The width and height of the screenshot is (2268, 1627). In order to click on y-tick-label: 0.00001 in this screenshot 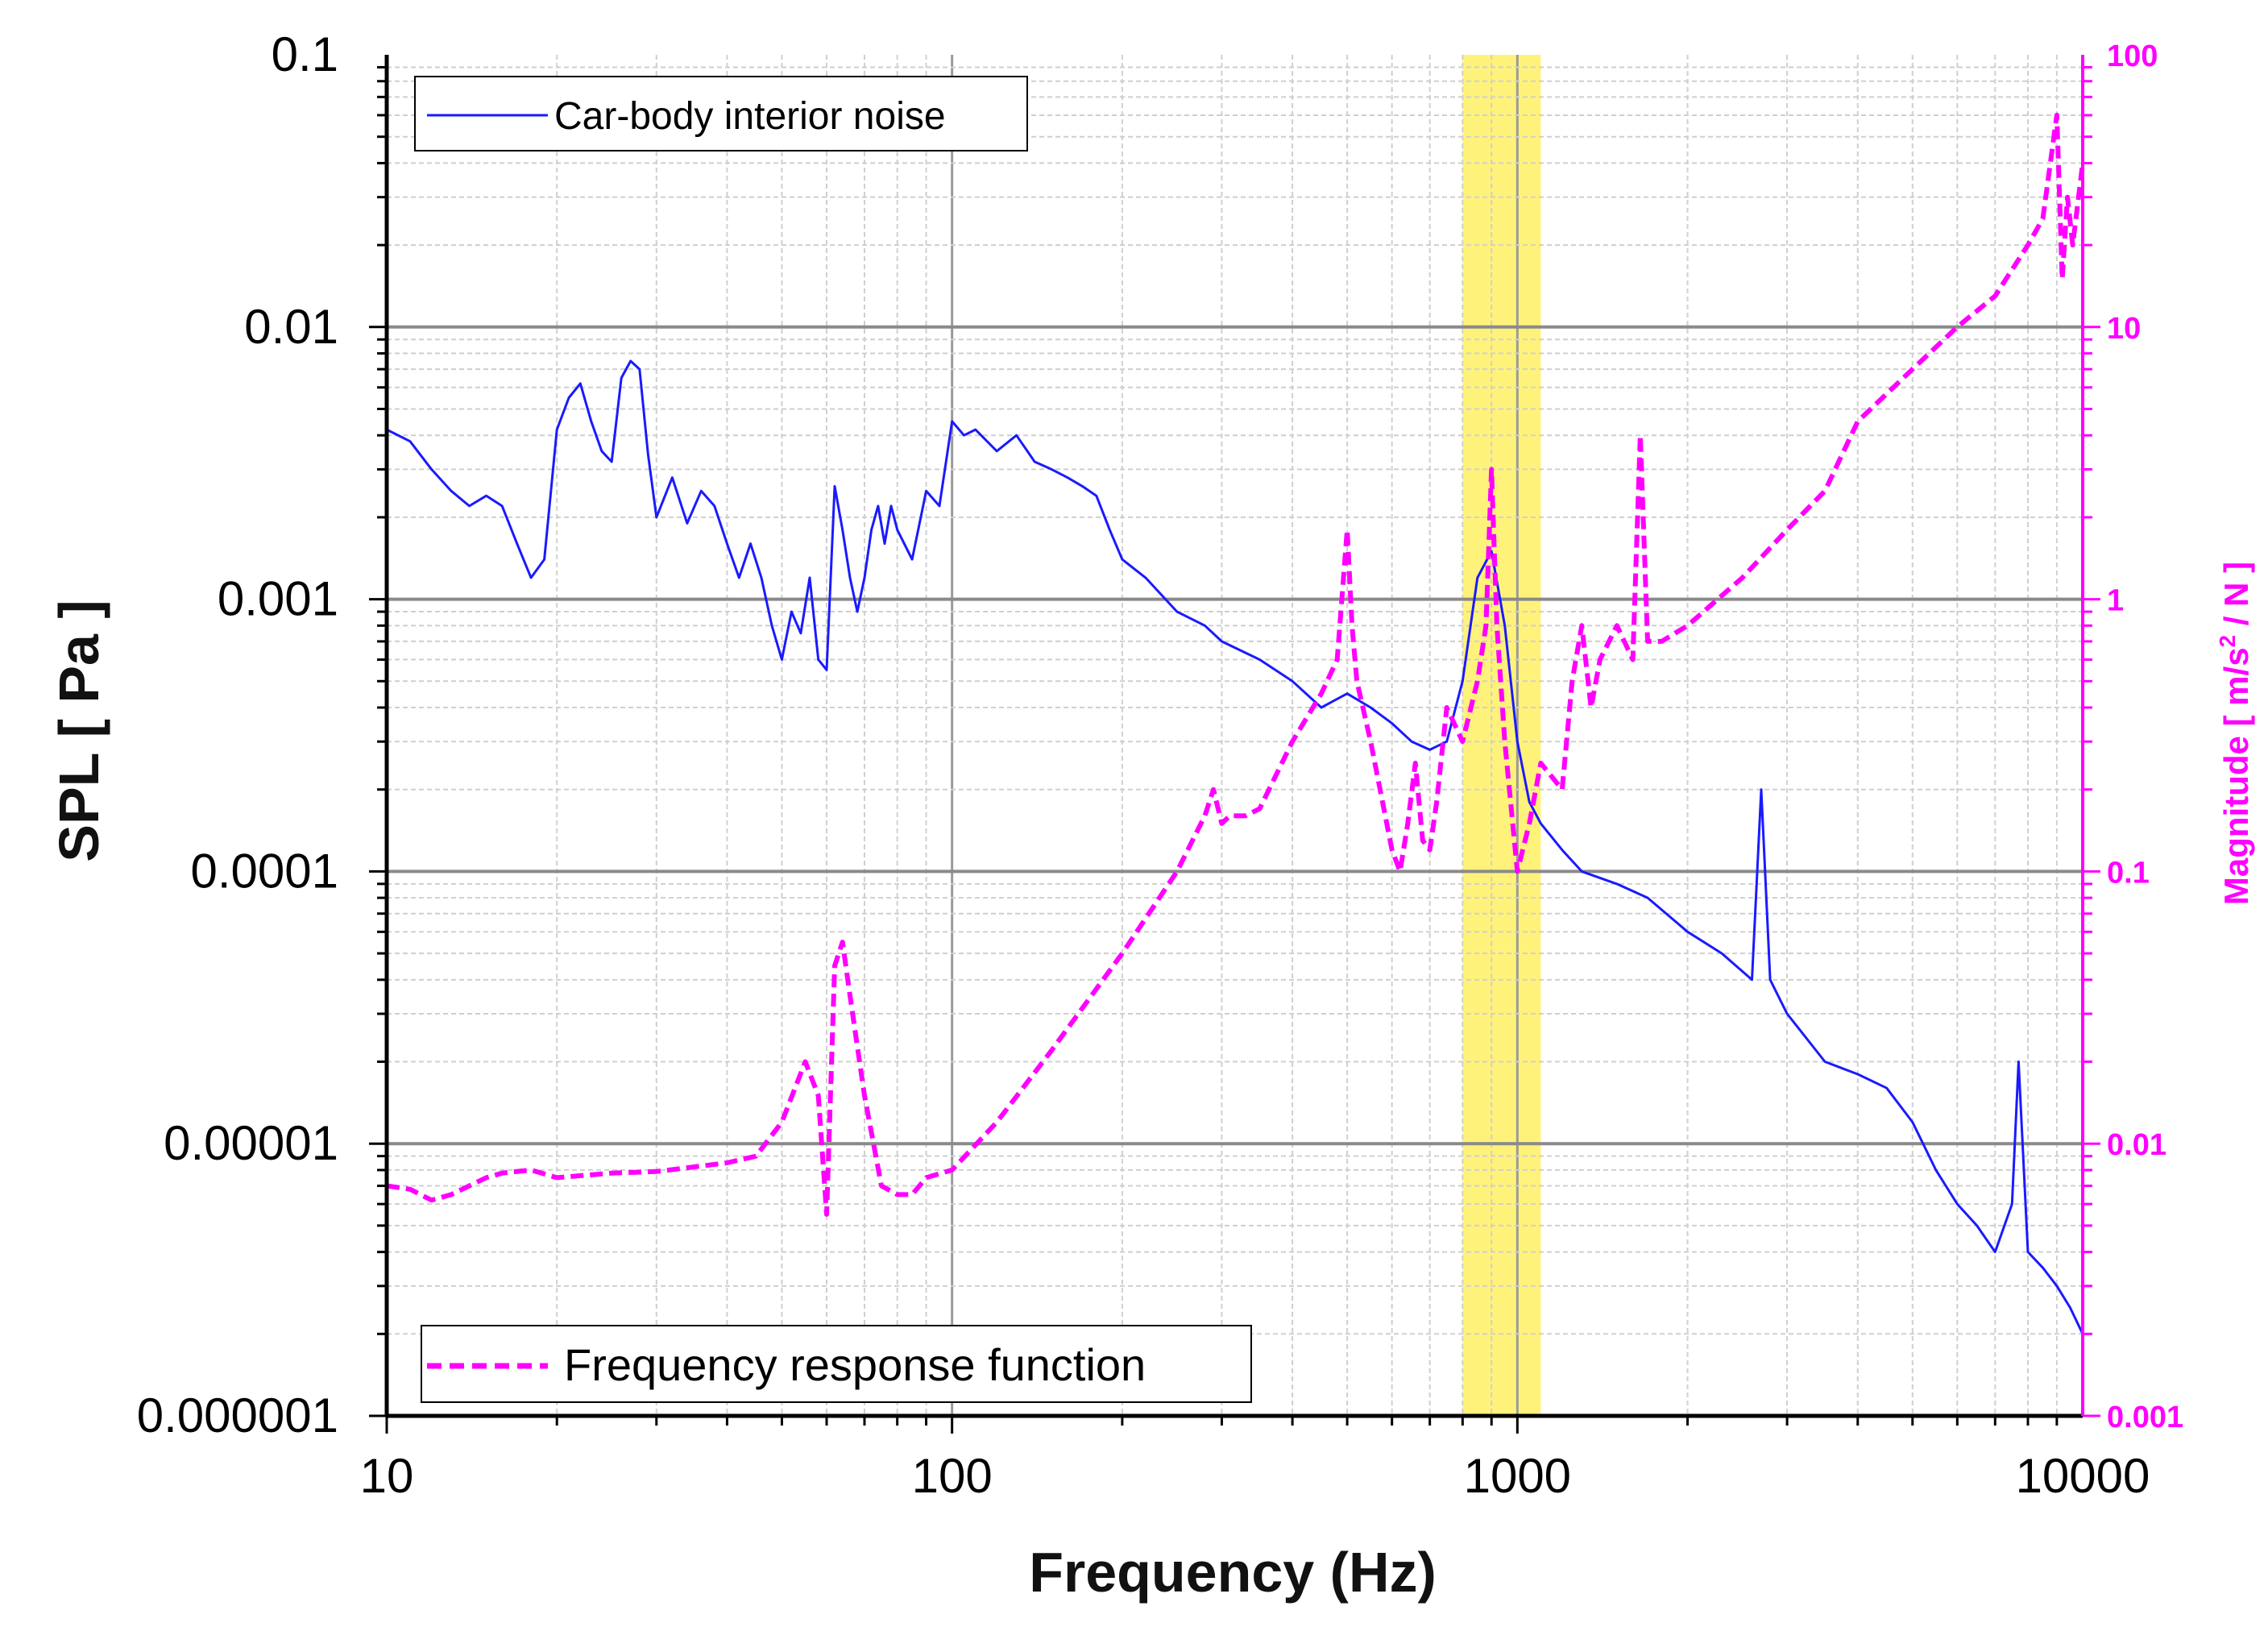, I will do `click(251, 1143)`.